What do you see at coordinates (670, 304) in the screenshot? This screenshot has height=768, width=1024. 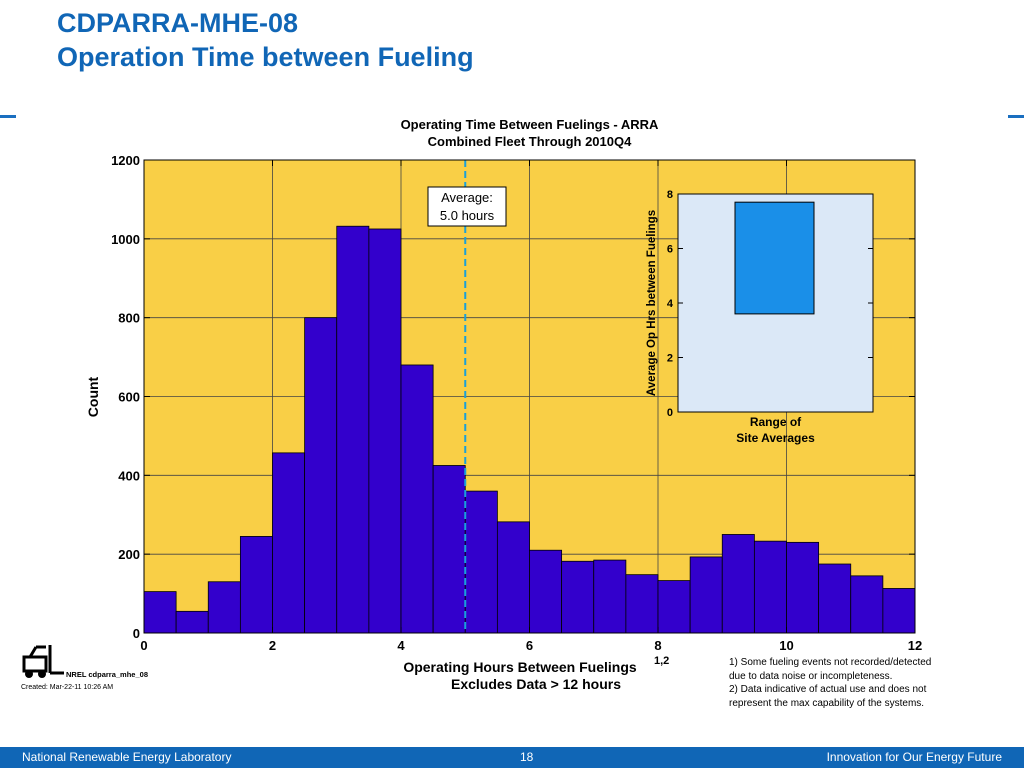 I see `inset-y-tick-label: 4` at bounding box center [670, 304].